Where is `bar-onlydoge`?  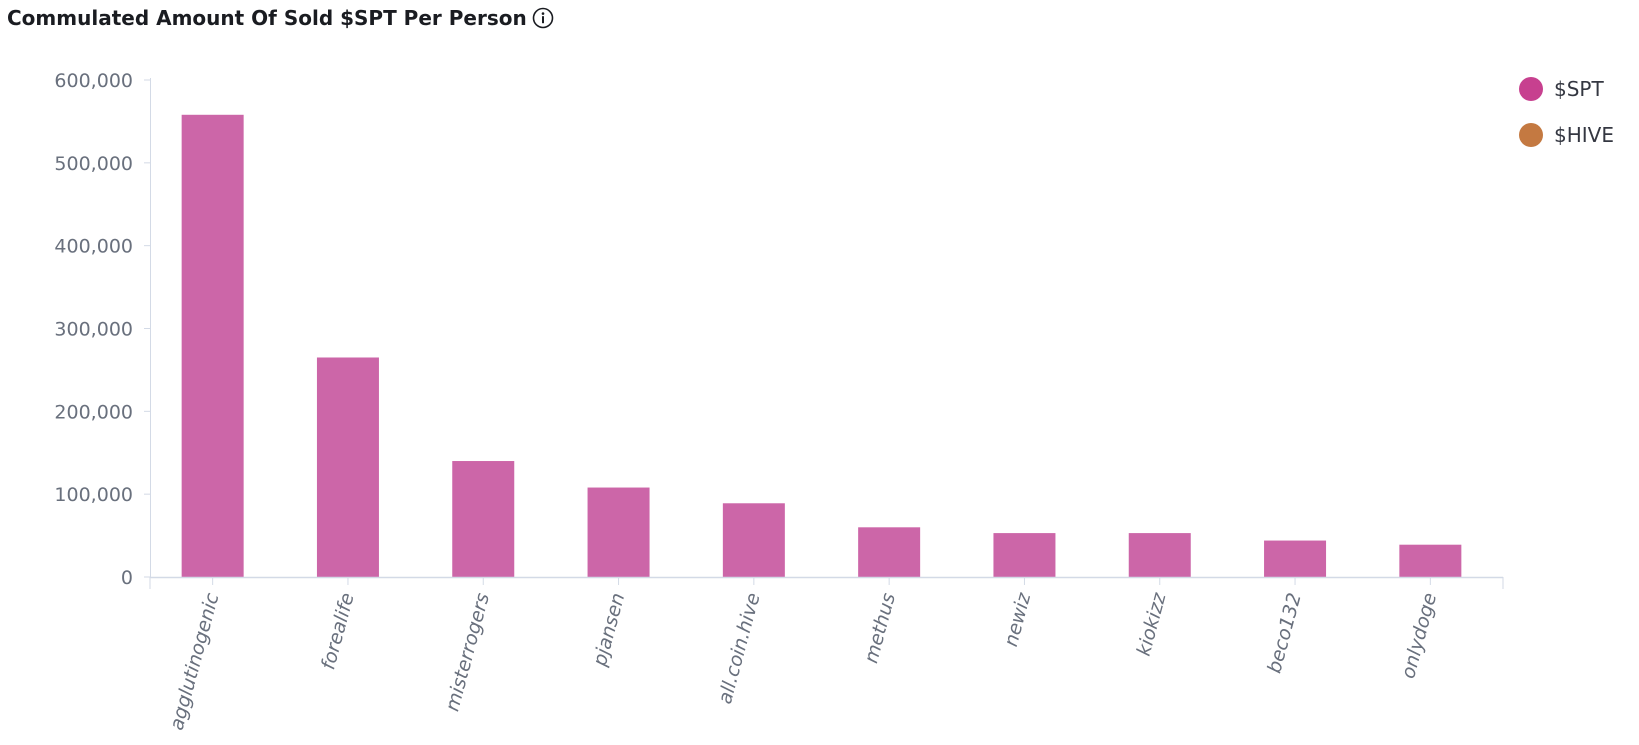
bar-onlydoge is located at coordinates (1430, 560).